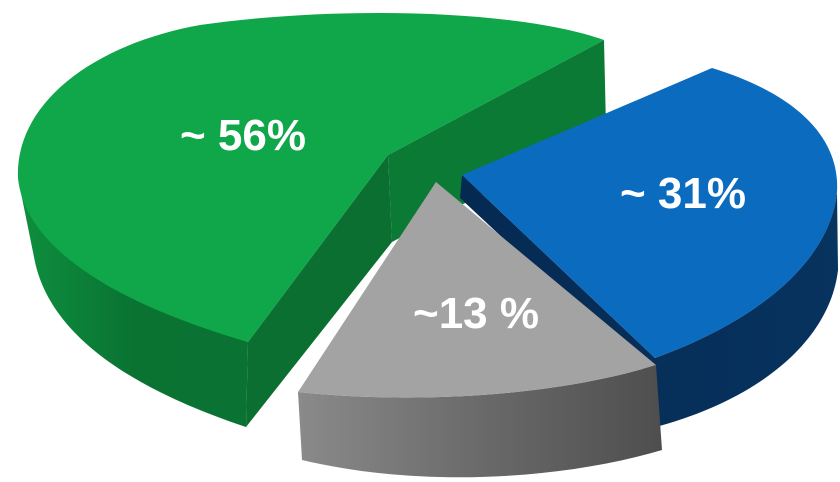  I want to click on slice-green-cut-inner, so click(319, 291).